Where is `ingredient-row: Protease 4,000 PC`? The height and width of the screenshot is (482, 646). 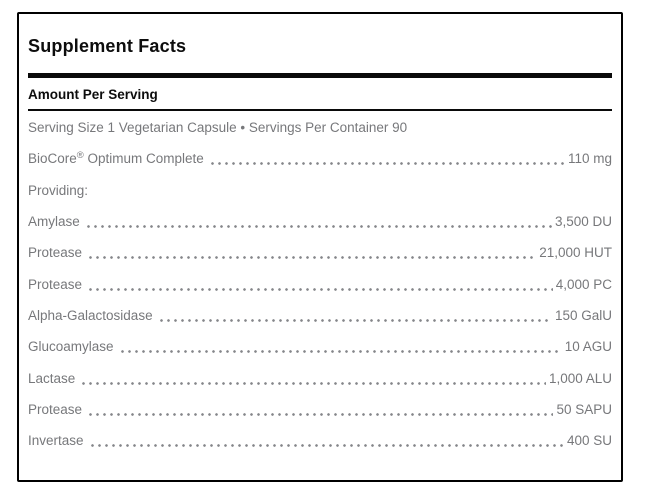 ingredient-row: Protease 4,000 PC is located at coordinates (320, 283).